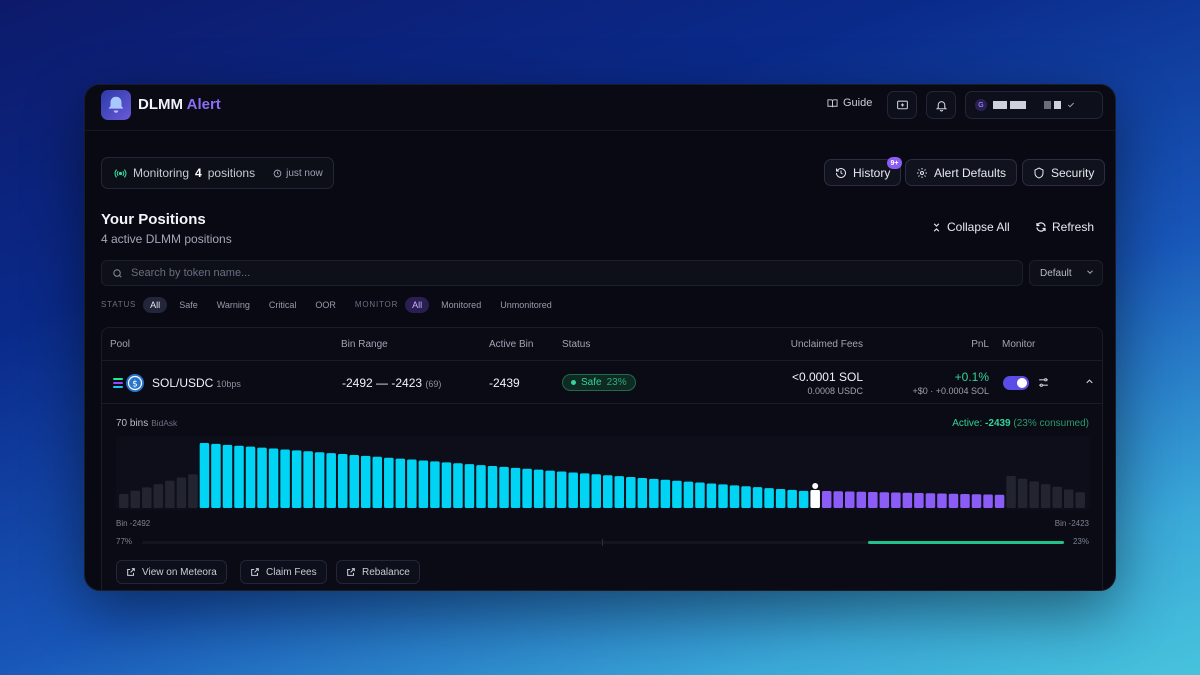 The image size is (1200, 675). Describe the element at coordinates (971, 377) in the screenshot. I see `pnl-percent: +0.1%` at that location.